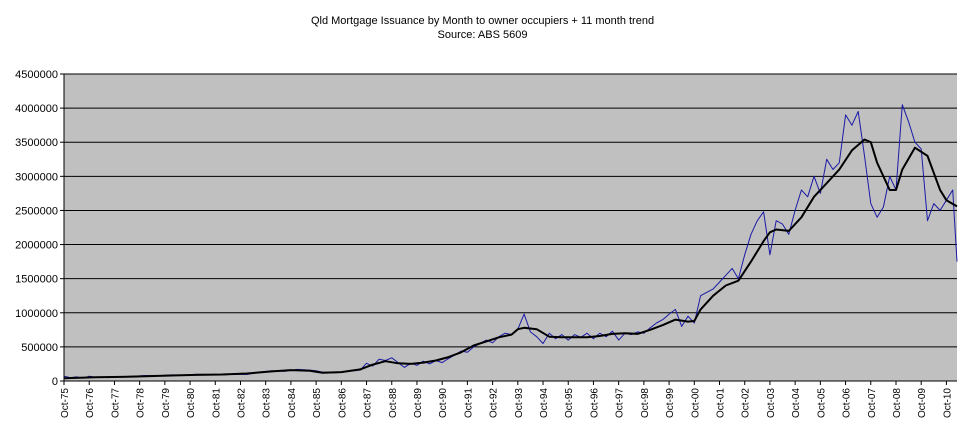  Describe the element at coordinates (191, 403) in the screenshot. I see `x-tick-label: Oct-80` at that location.